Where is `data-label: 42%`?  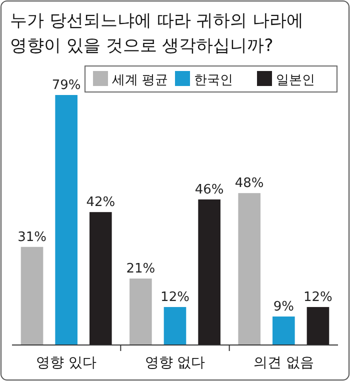
data-label: 42% is located at coordinates (101, 202).